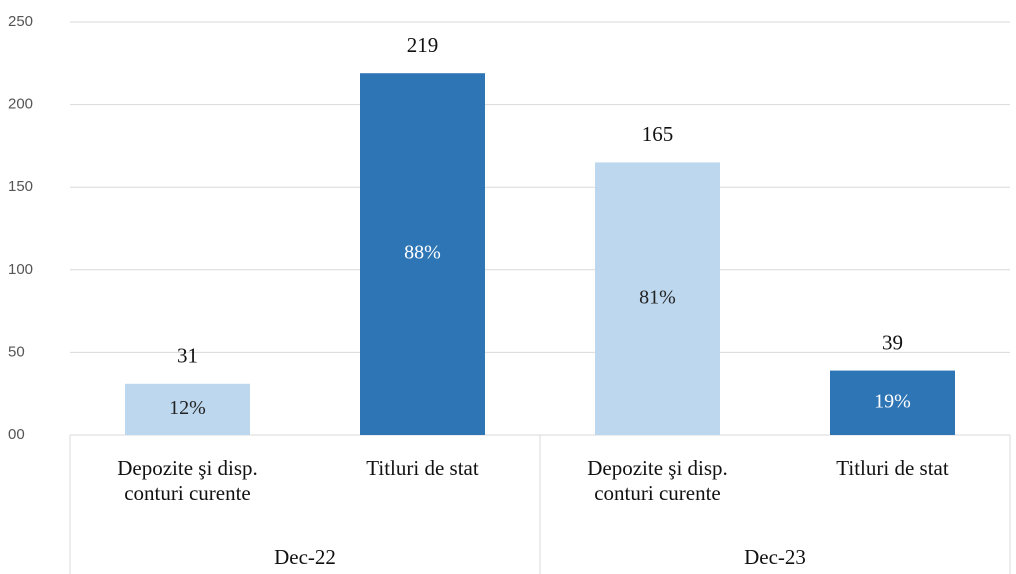  I want to click on value-label: 219, so click(423, 45).